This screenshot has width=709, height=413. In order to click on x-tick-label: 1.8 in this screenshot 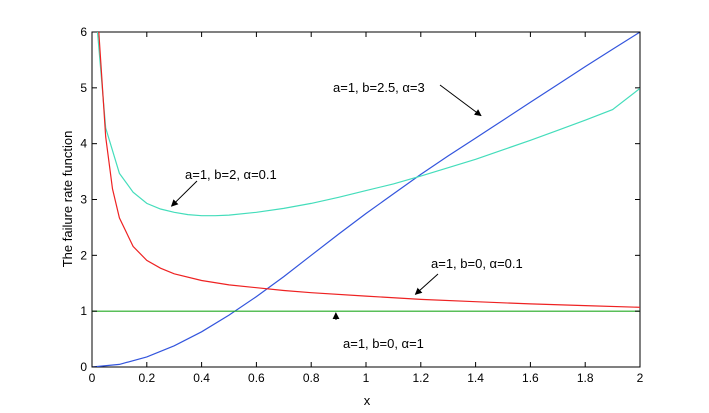, I will do `click(585, 378)`.